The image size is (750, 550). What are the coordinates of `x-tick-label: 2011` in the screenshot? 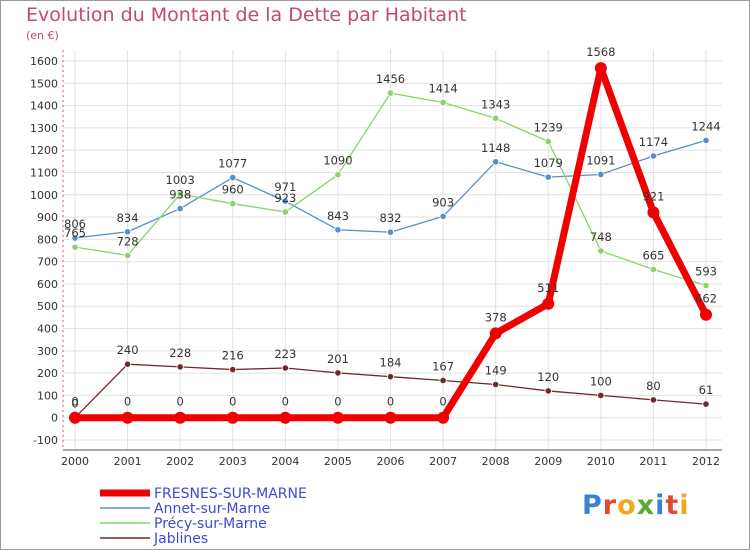 It's located at (653, 461).